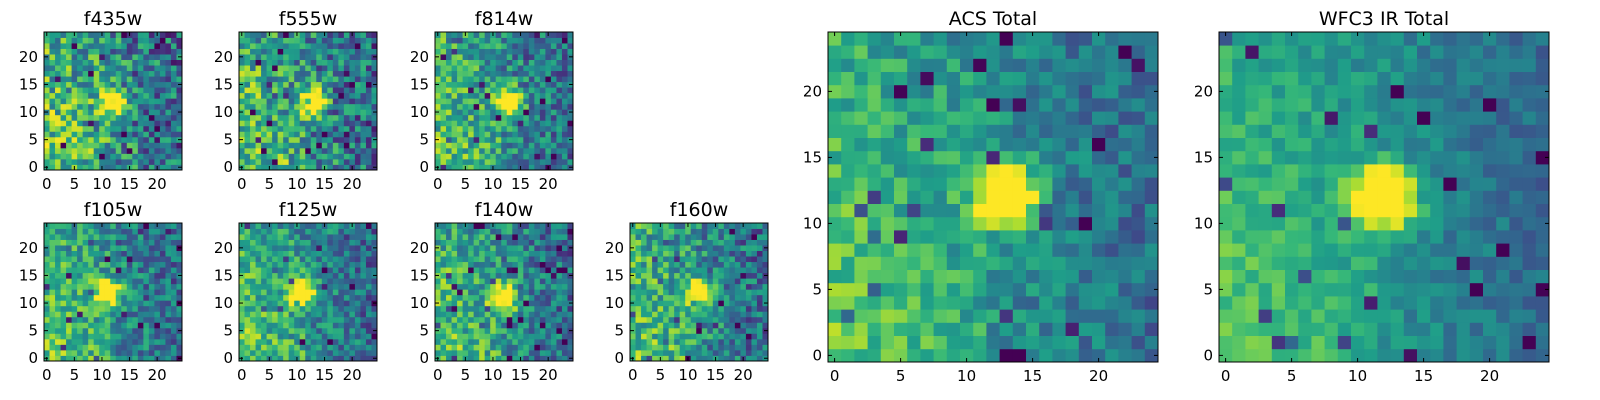  Describe the element at coordinates (324, 184) in the screenshot. I see `x-tick-label: 15` at that location.